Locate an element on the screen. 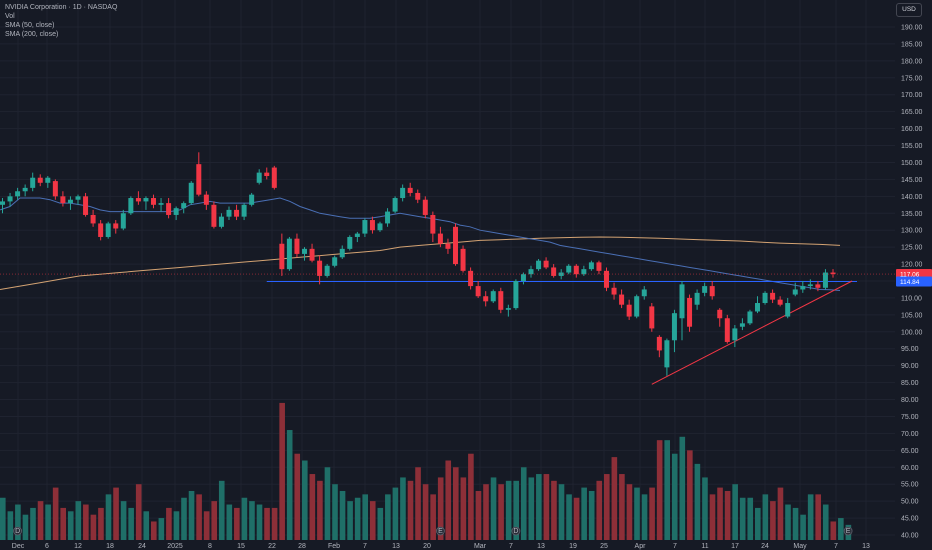  price-tick-label: 105.00 is located at coordinates (912, 315).